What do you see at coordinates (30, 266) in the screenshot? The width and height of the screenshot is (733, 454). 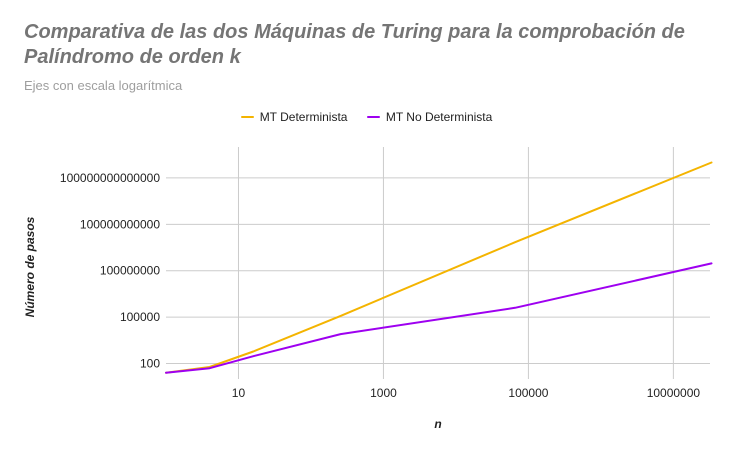 I see `y-axis-title: Número de pasos` at bounding box center [30, 266].